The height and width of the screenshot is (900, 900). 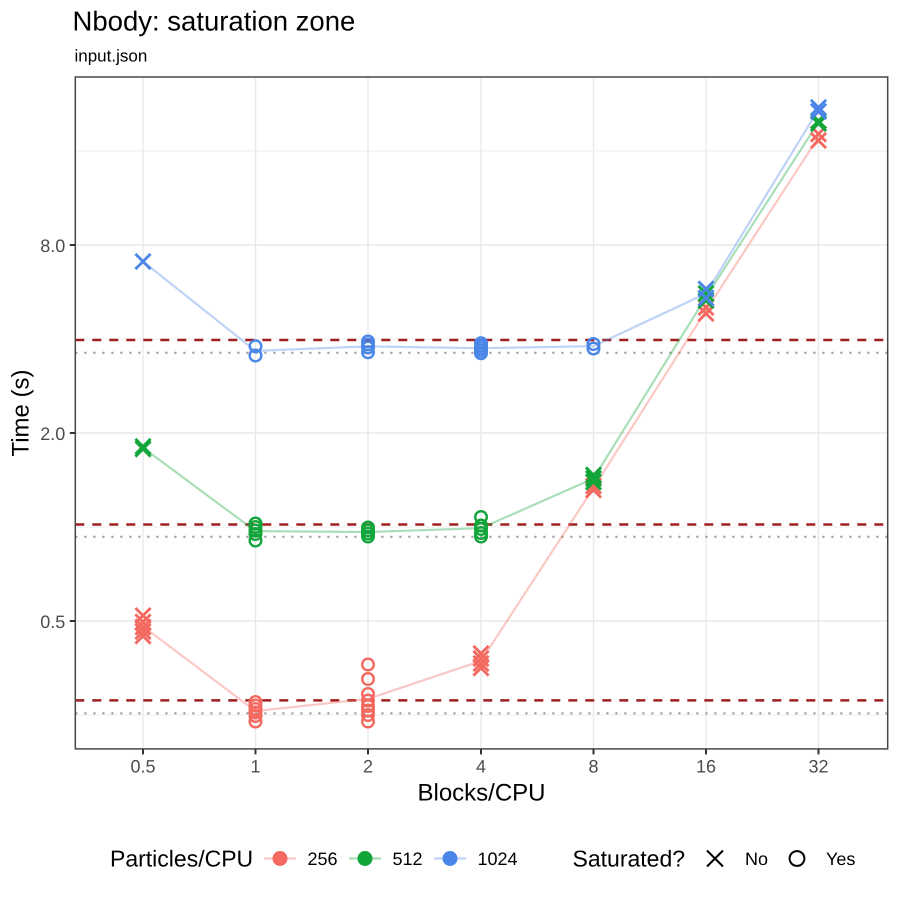 What do you see at coordinates (481, 767) in the screenshot?
I see `svg-text: 4` at bounding box center [481, 767].